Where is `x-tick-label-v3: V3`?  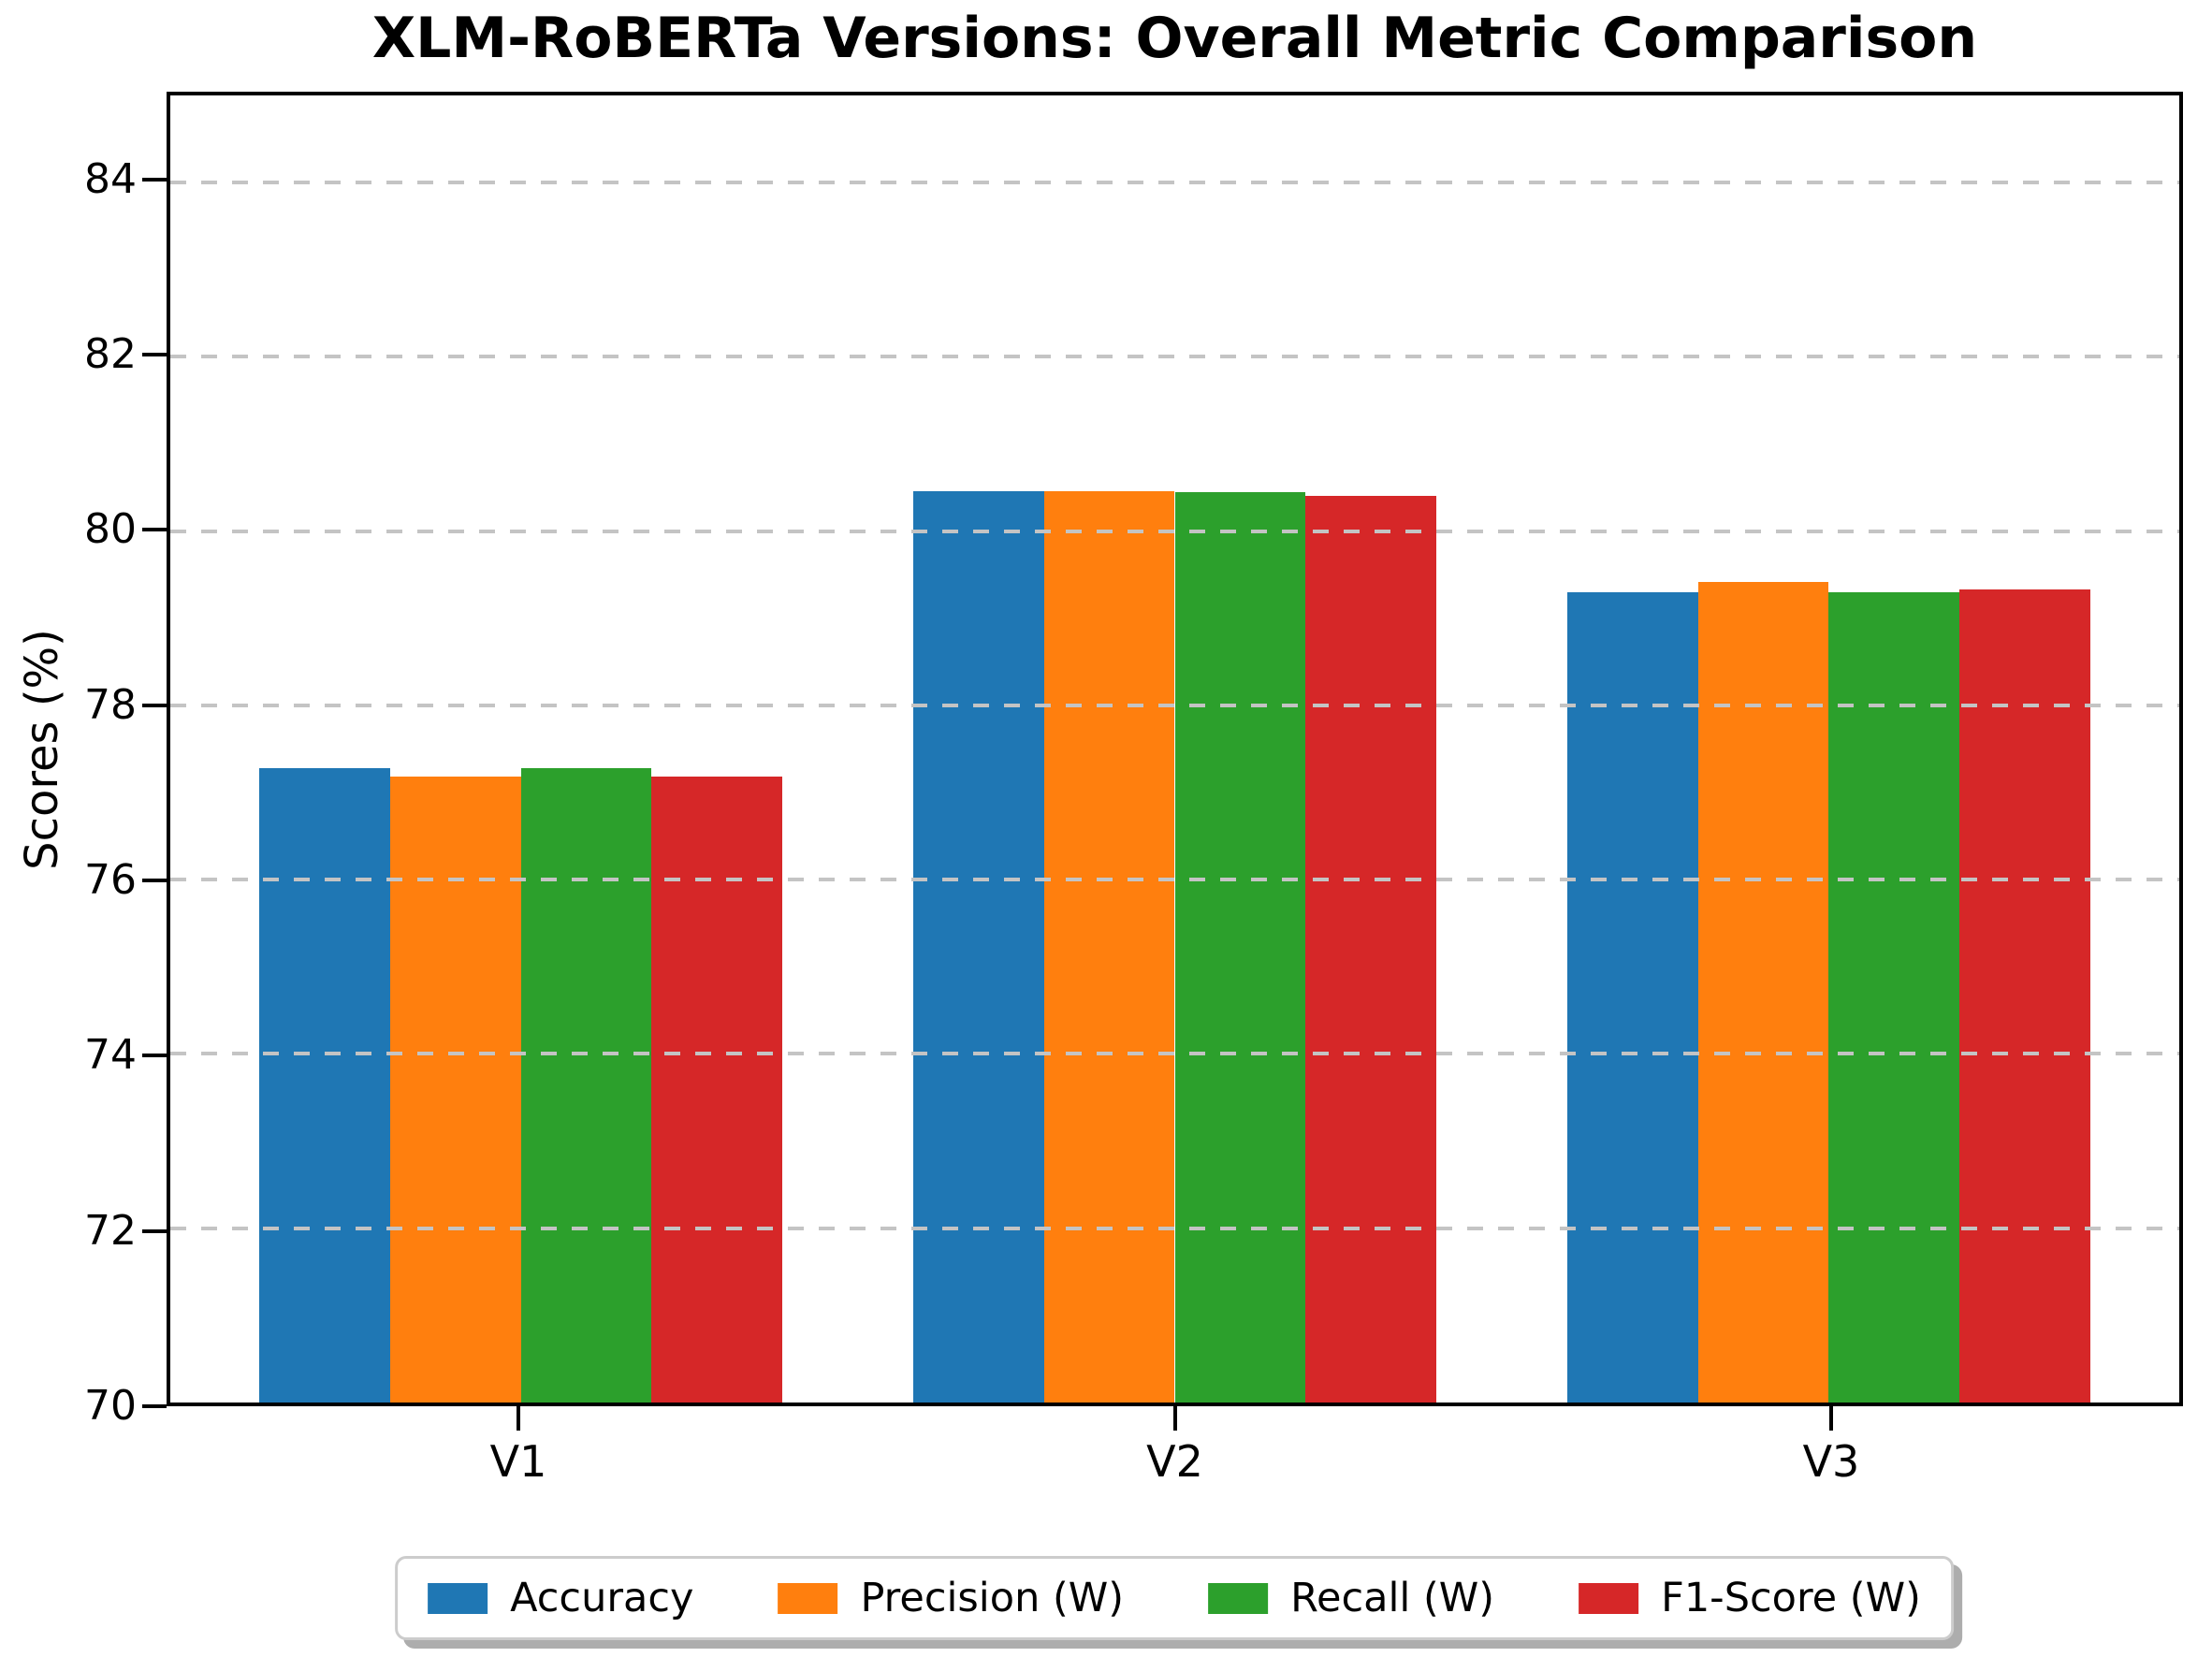 x-tick-label-v3: V3 is located at coordinates (1831, 1461).